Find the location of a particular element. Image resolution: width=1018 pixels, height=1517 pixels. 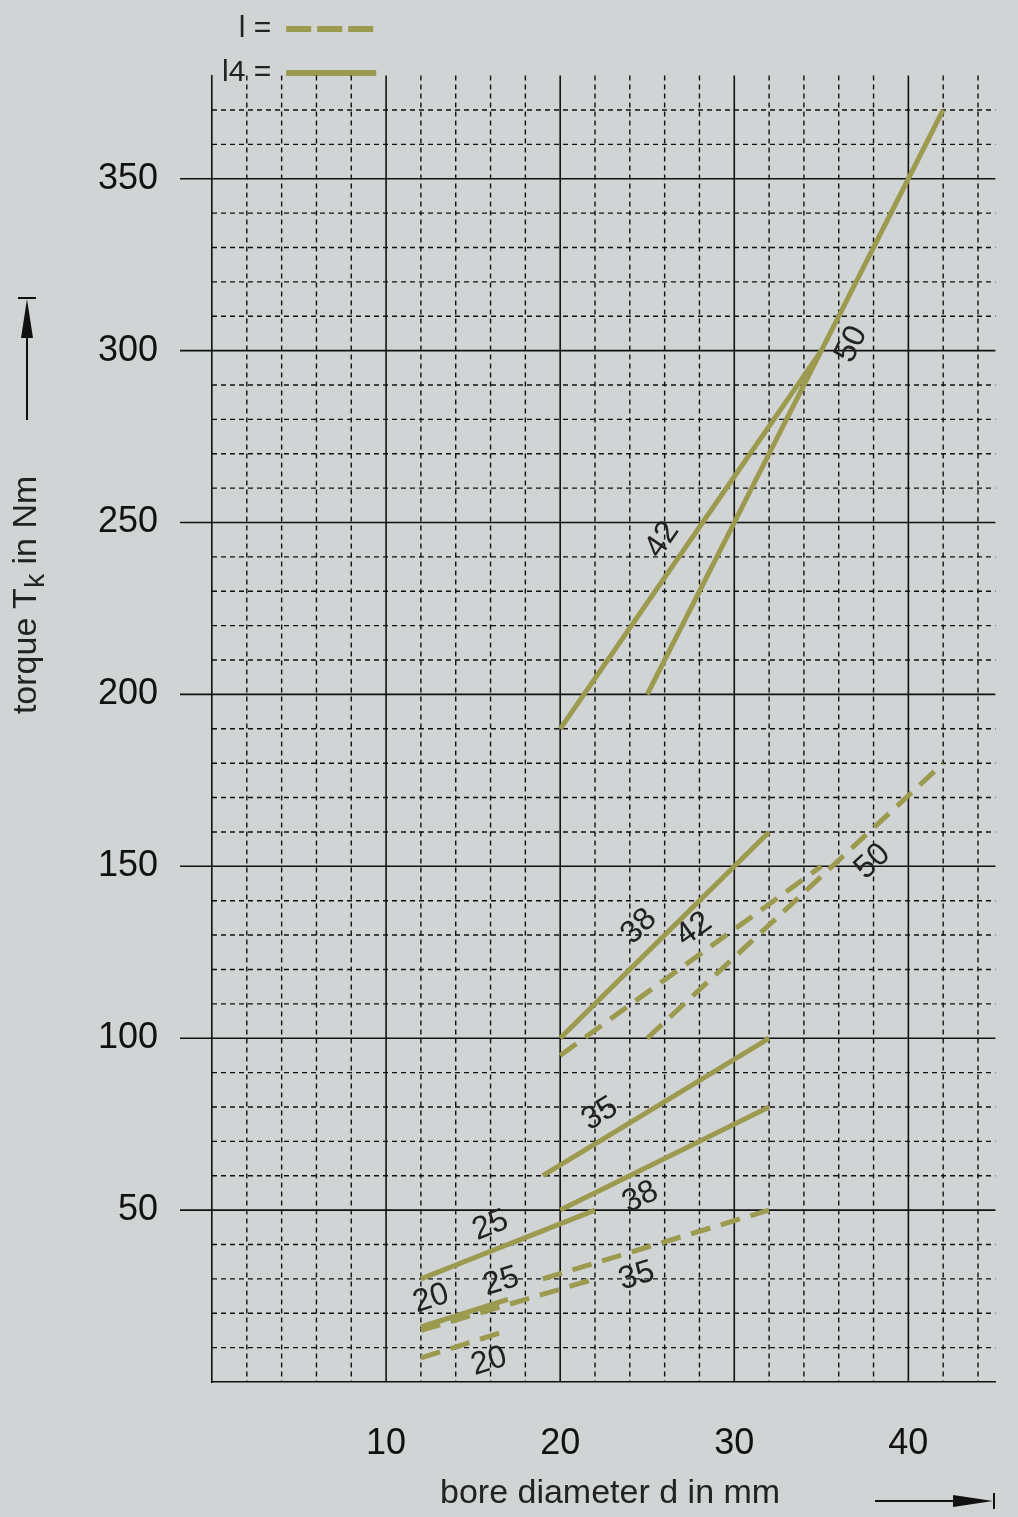

x-tick-label: 10 is located at coordinates (386, 1441).